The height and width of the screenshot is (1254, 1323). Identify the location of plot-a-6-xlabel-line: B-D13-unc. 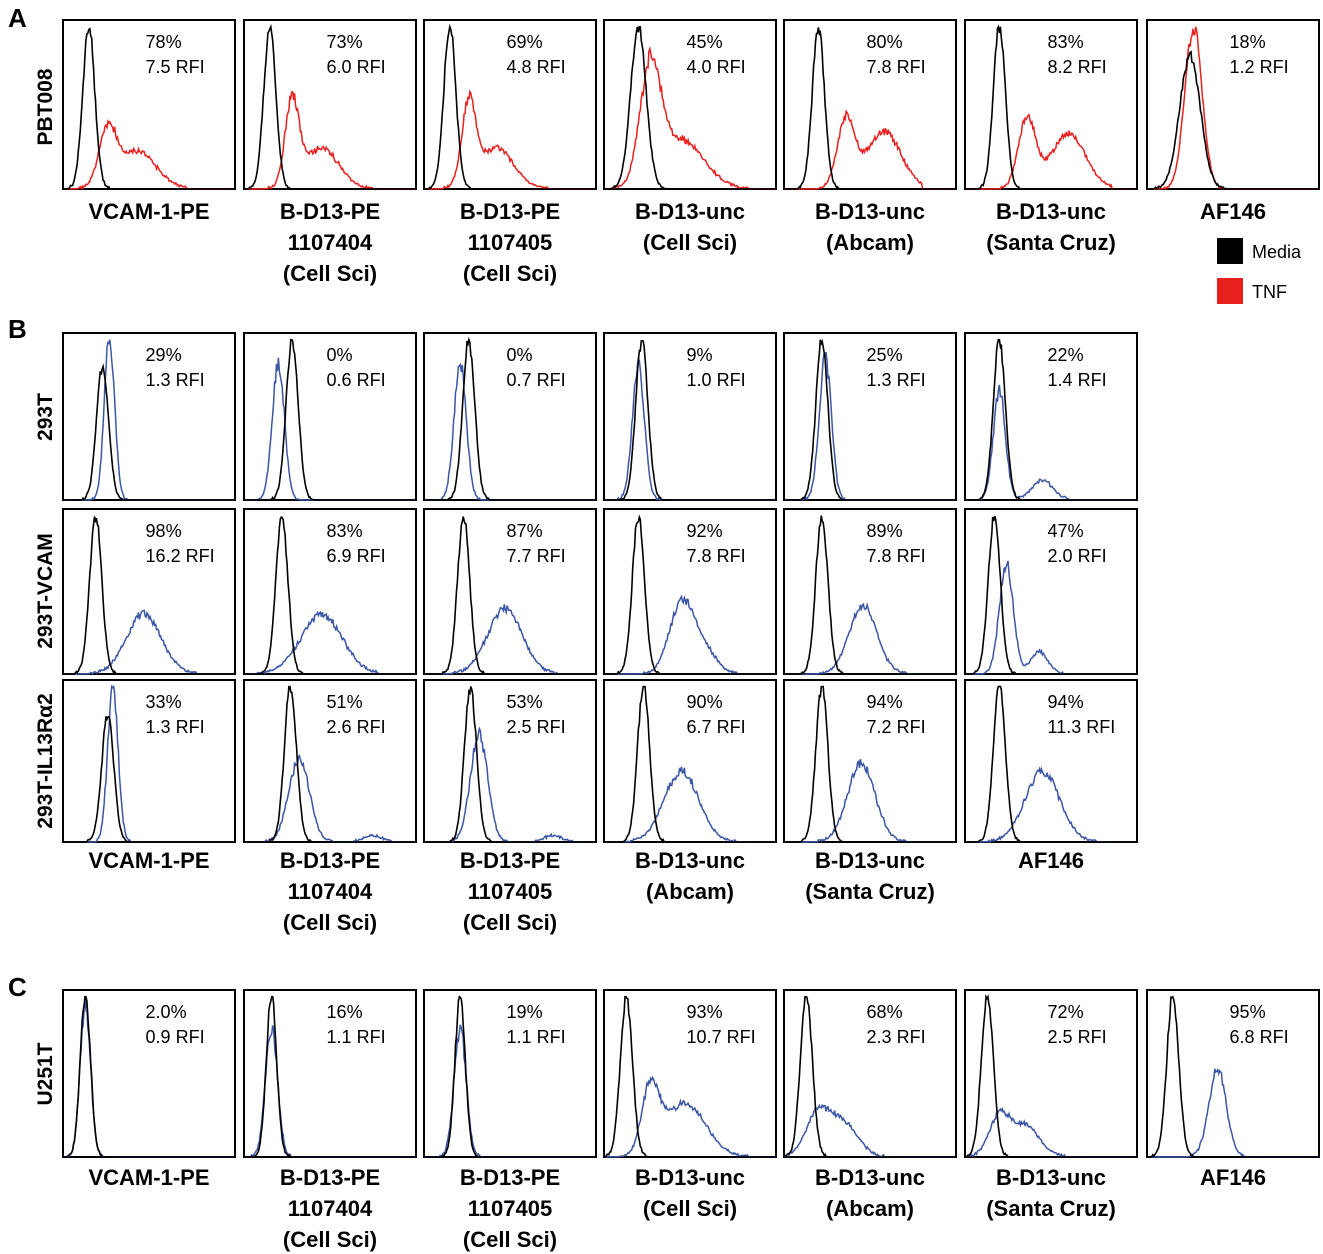
(1051, 211).